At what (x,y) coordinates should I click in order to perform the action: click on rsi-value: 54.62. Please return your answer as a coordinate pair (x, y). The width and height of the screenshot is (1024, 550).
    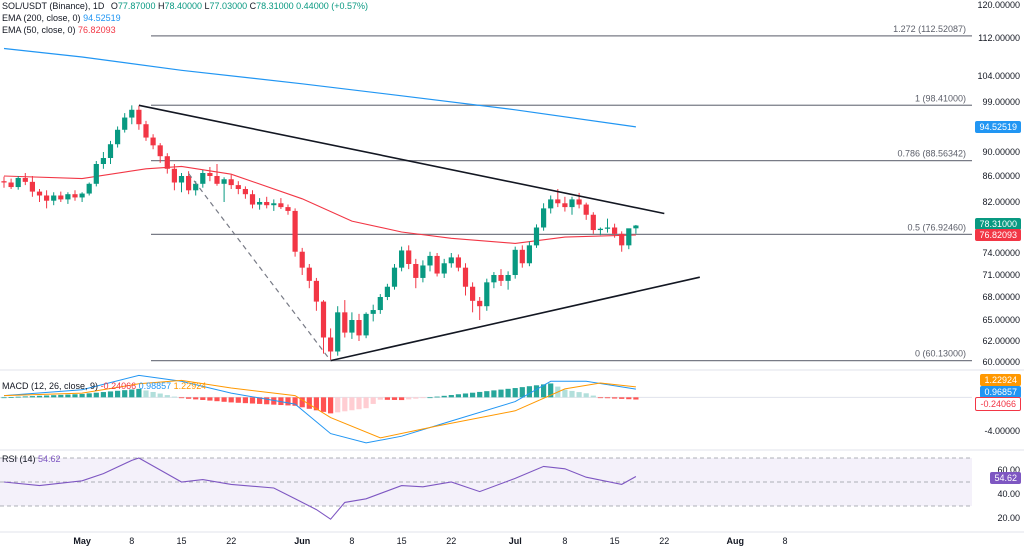
    Looking at the image, I should click on (49, 459).